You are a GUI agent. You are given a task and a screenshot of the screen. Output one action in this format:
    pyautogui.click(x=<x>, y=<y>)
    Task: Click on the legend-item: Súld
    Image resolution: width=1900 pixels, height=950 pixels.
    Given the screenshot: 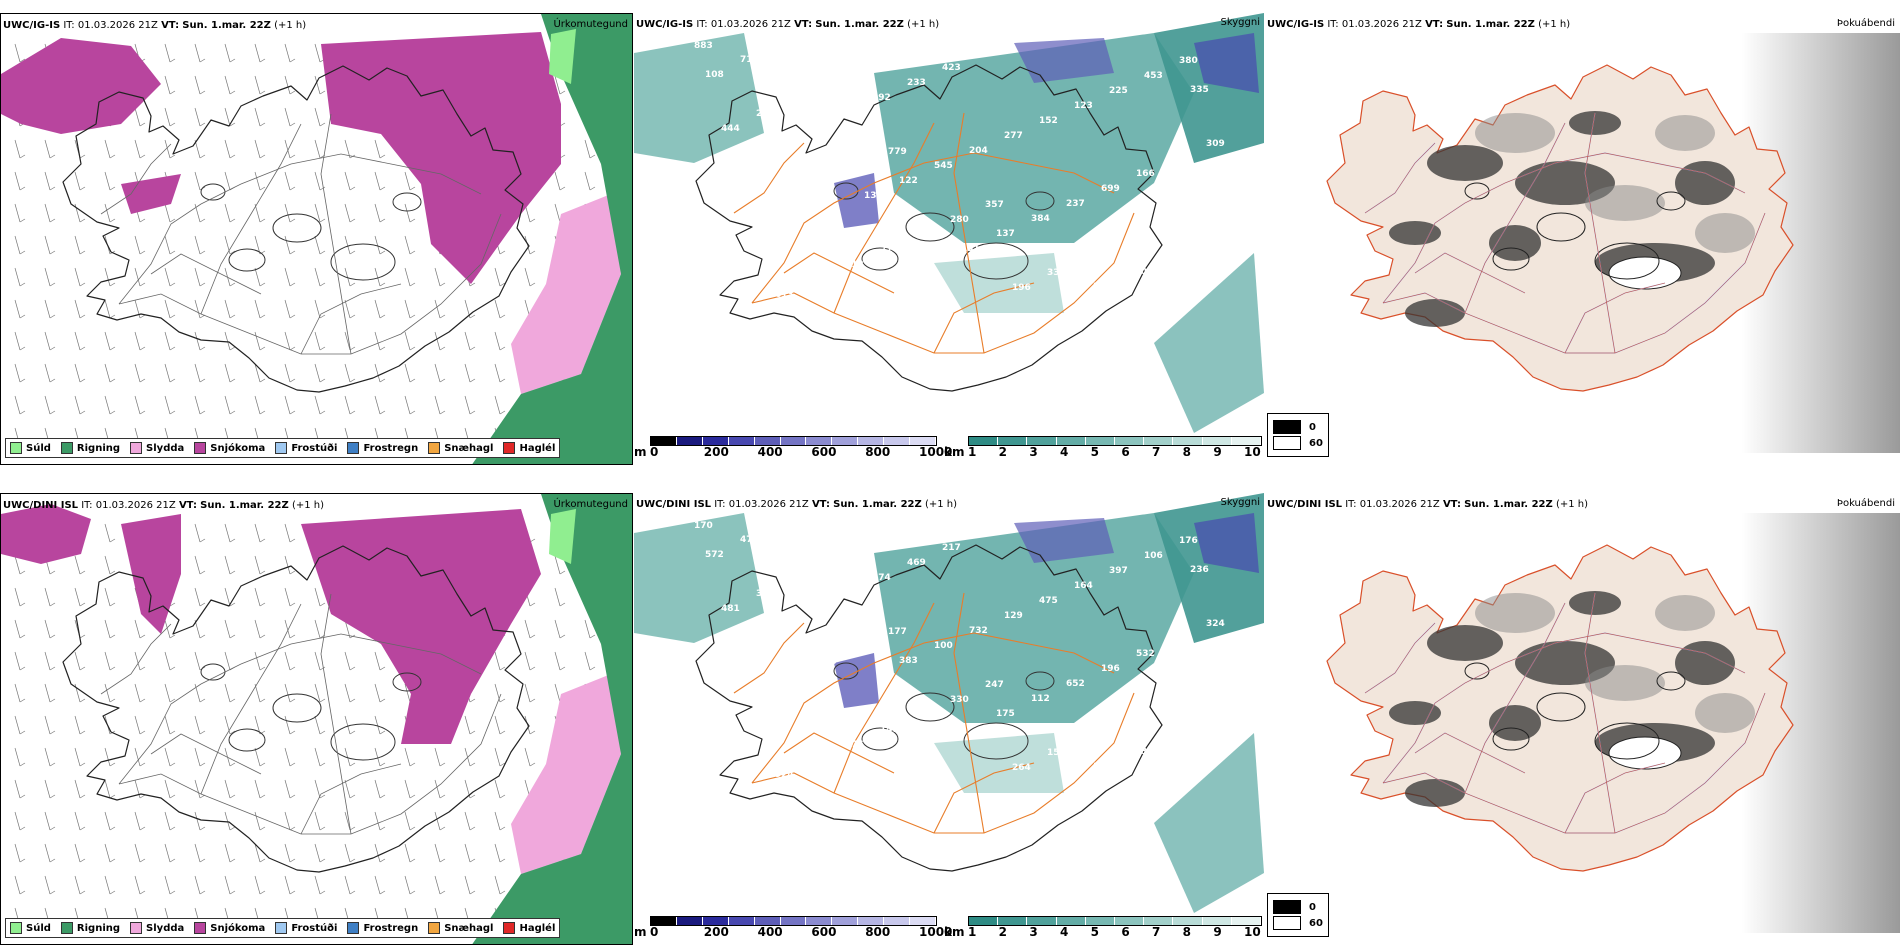 What is the action you would take?
    pyautogui.click(x=30, y=448)
    